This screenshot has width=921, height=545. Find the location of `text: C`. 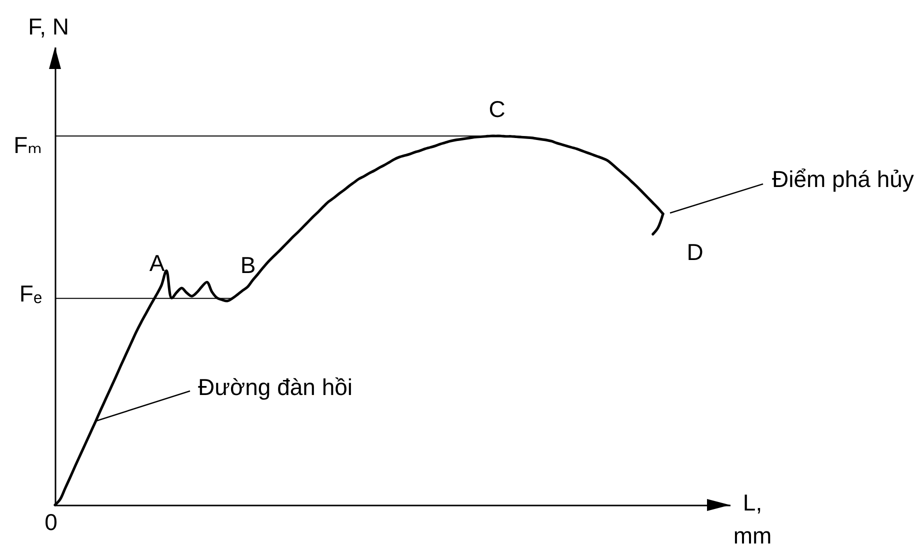

text: C is located at coordinates (497, 109).